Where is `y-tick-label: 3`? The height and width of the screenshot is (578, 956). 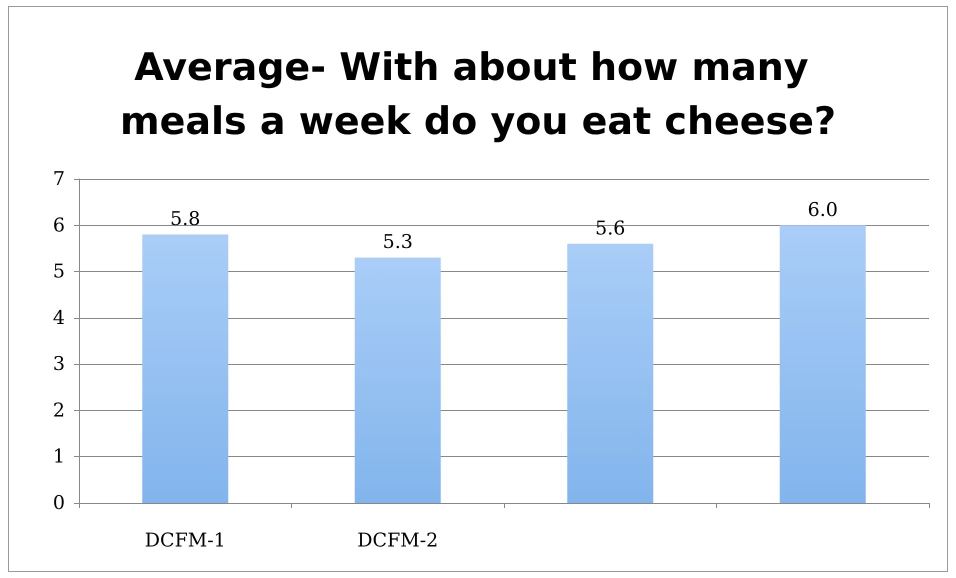 y-tick-label: 3 is located at coordinates (58, 364).